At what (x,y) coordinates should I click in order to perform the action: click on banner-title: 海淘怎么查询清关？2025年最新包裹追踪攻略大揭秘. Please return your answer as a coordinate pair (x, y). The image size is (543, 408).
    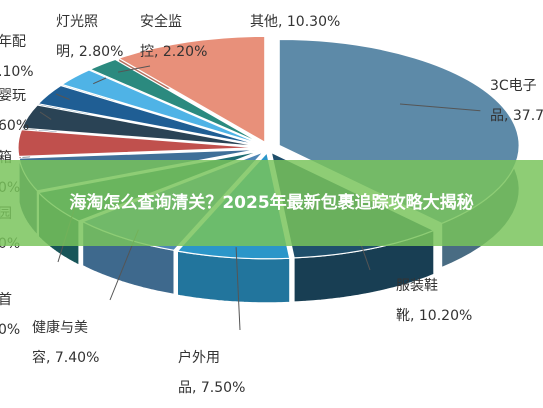
    Looking at the image, I should click on (271, 202).